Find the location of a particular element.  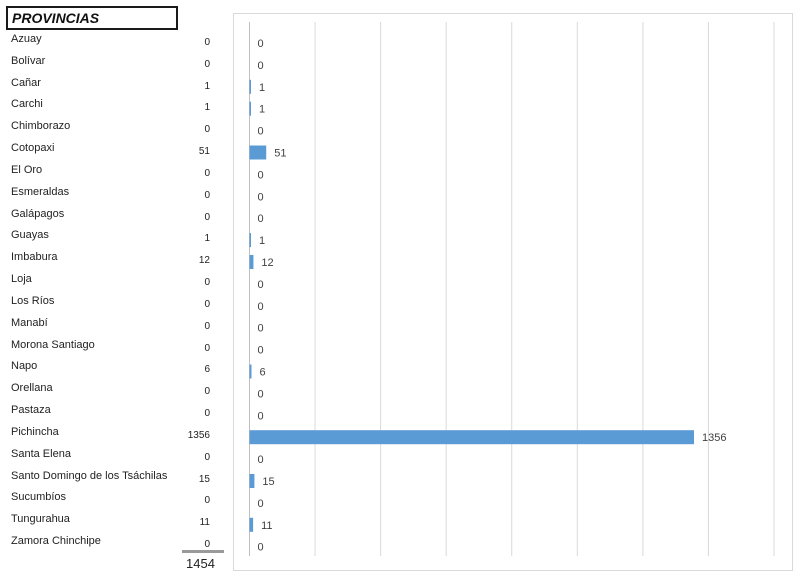

table-row: Los Ríos 0 is located at coordinates (115, 303).